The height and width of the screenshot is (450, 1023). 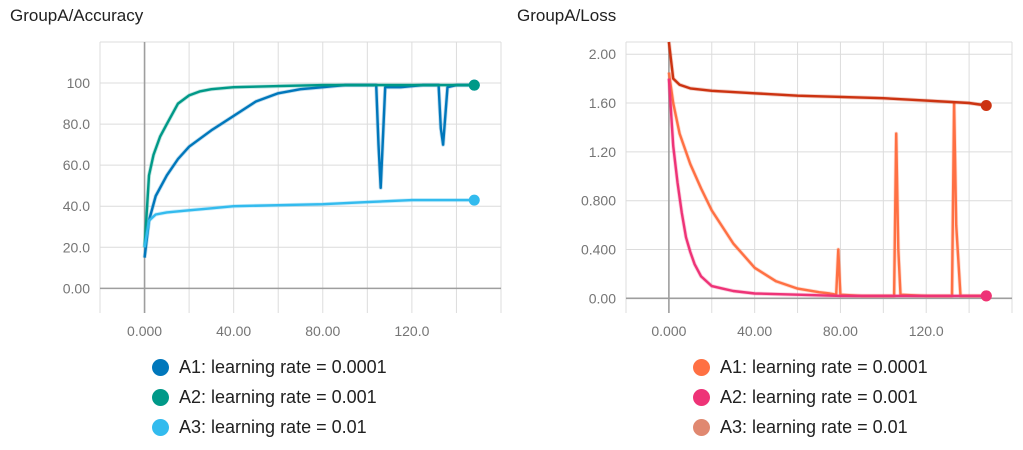 What do you see at coordinates (322, 331) in the screenshot?
I see `accuracy-x-tick-label: 80.00` at bounding box center [322, 331].